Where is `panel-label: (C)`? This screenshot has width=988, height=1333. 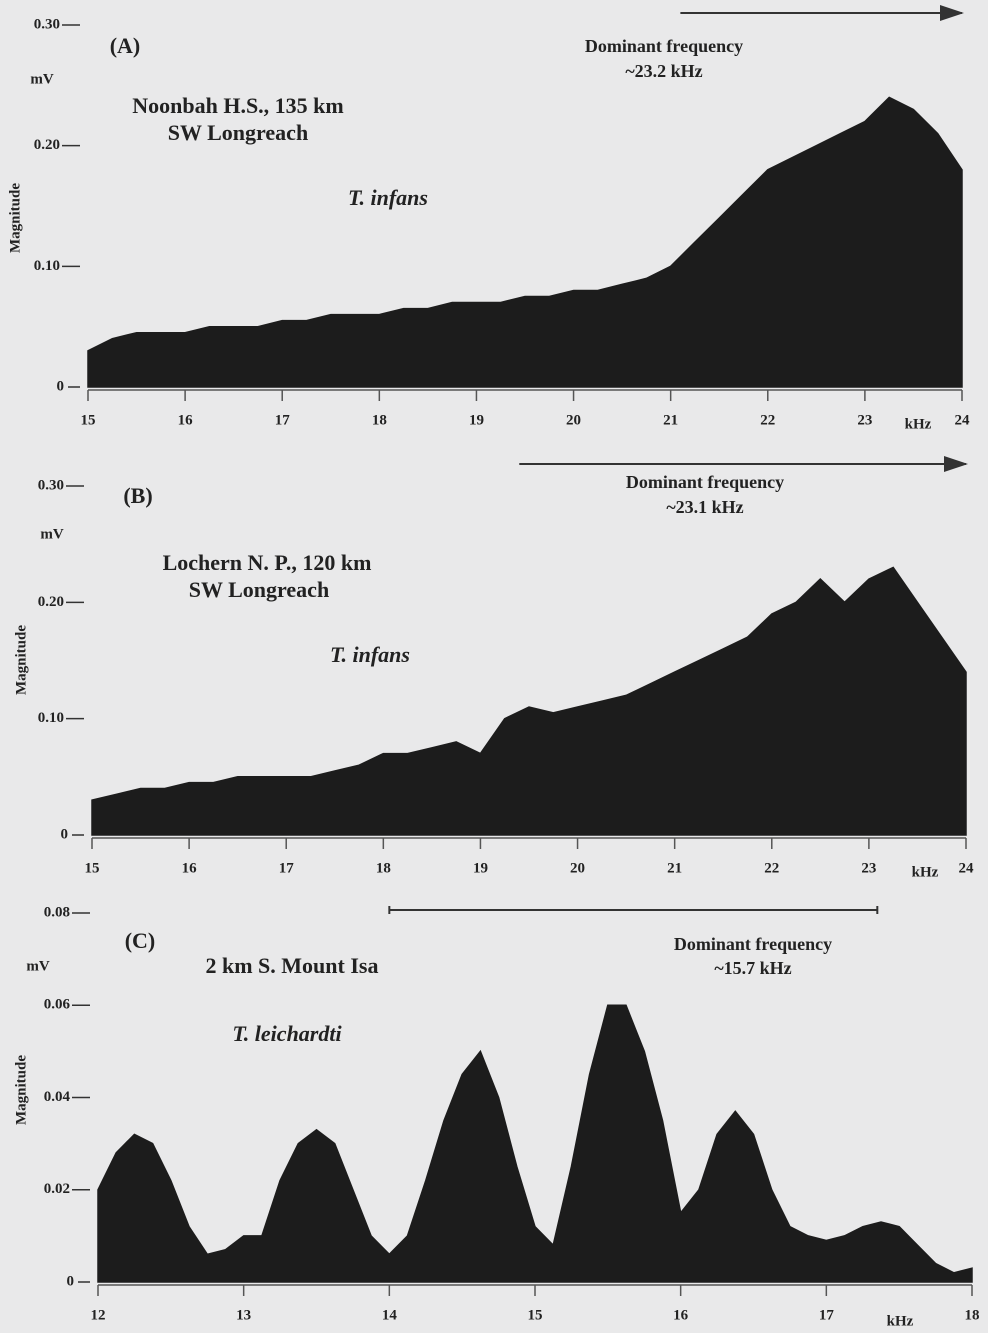 panel-label: (C) is located at coordinates (140, 940).